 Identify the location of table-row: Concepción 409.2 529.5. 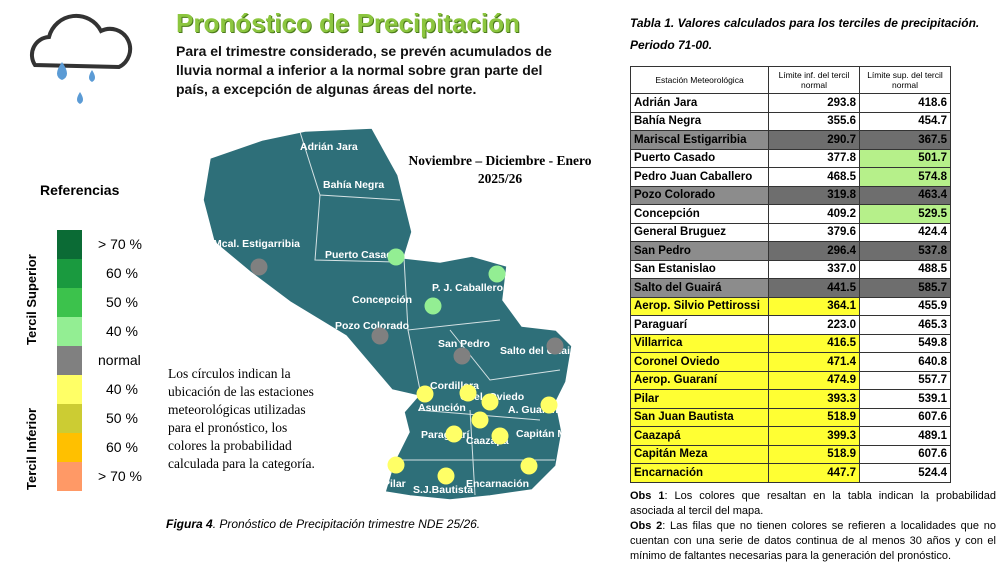
(790, 214).